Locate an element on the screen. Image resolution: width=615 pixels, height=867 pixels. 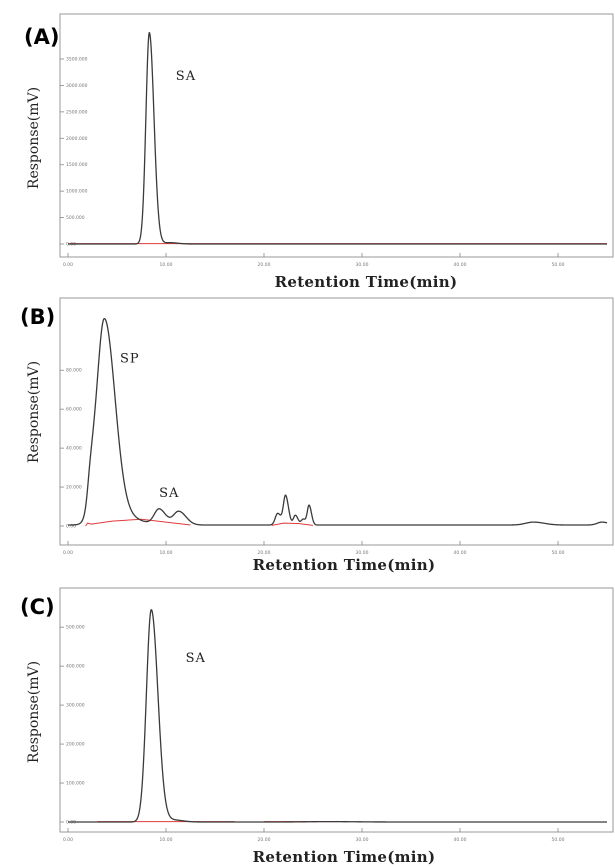
panel-b-x-tick-label: 30.00 is located at coordinates (362, 553).